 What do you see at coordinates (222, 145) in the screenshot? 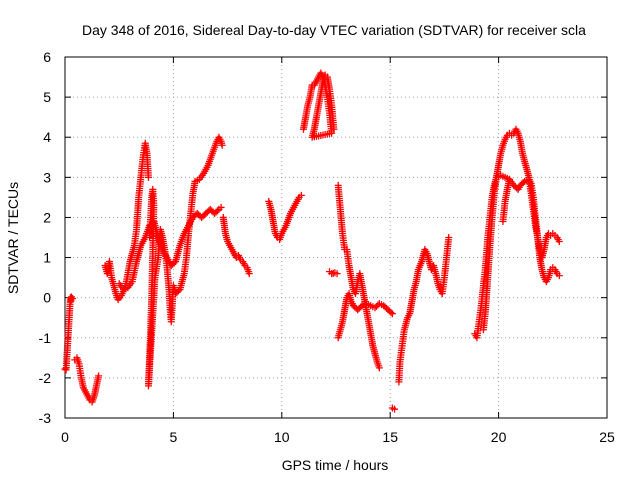
I see `data-point-sat-e` at bounding box center [222, 145].